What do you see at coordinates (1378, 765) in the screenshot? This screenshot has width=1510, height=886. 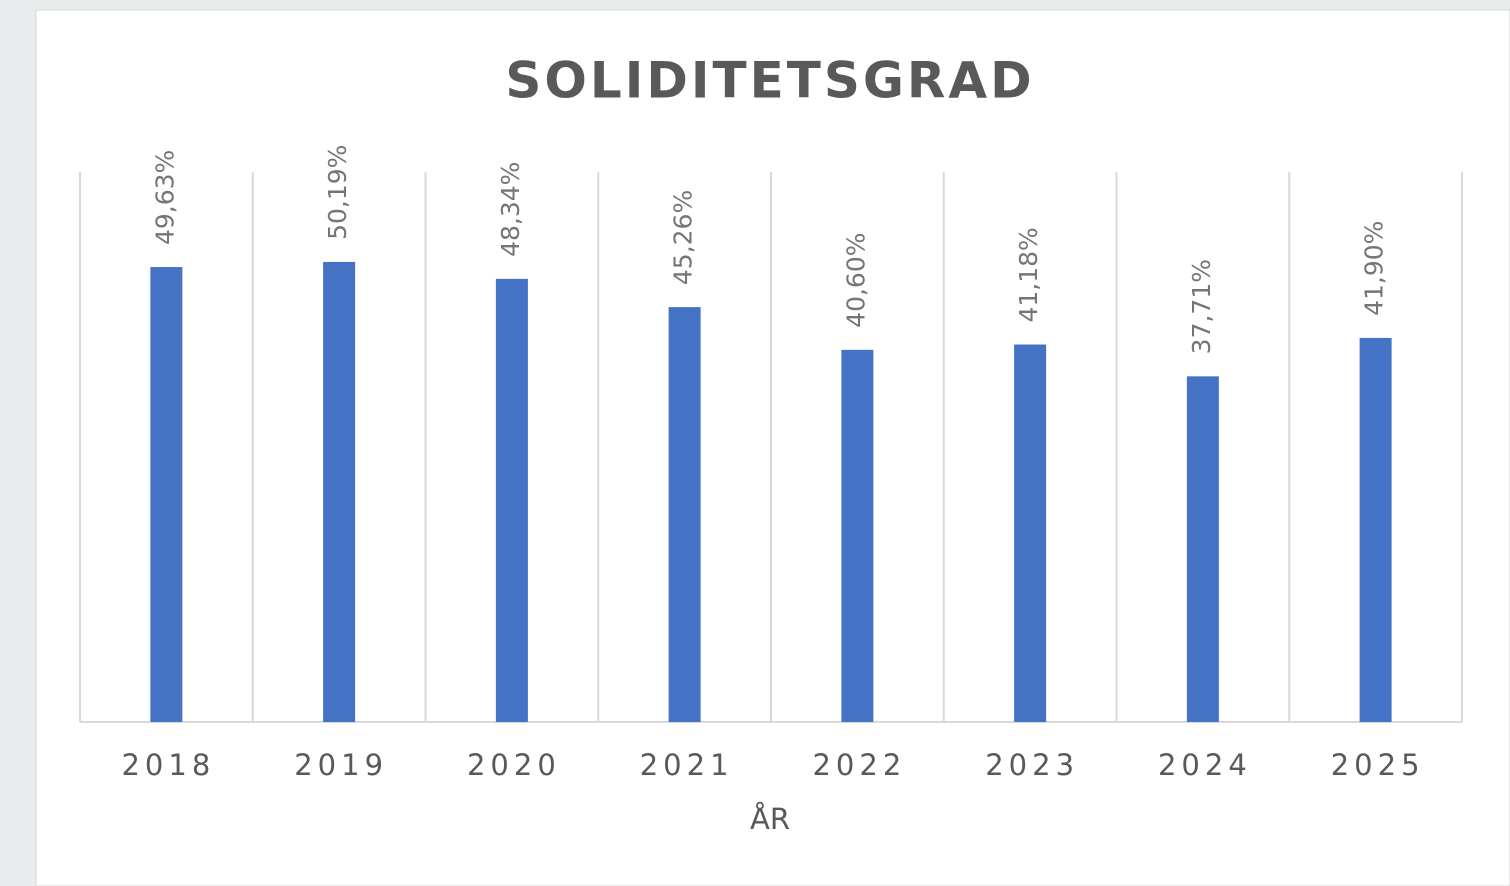 I see `x-tick-label: 2025` at bounding box center [1378, 765].